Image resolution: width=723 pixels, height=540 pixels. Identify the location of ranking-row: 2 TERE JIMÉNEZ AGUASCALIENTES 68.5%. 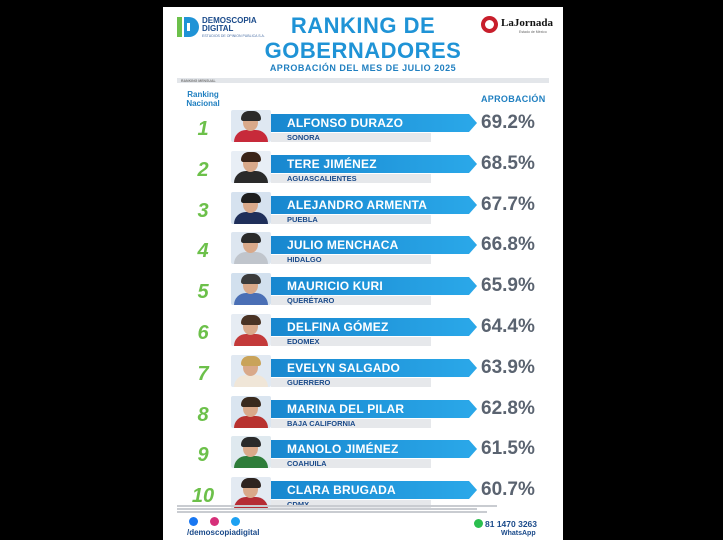
(363, 171).